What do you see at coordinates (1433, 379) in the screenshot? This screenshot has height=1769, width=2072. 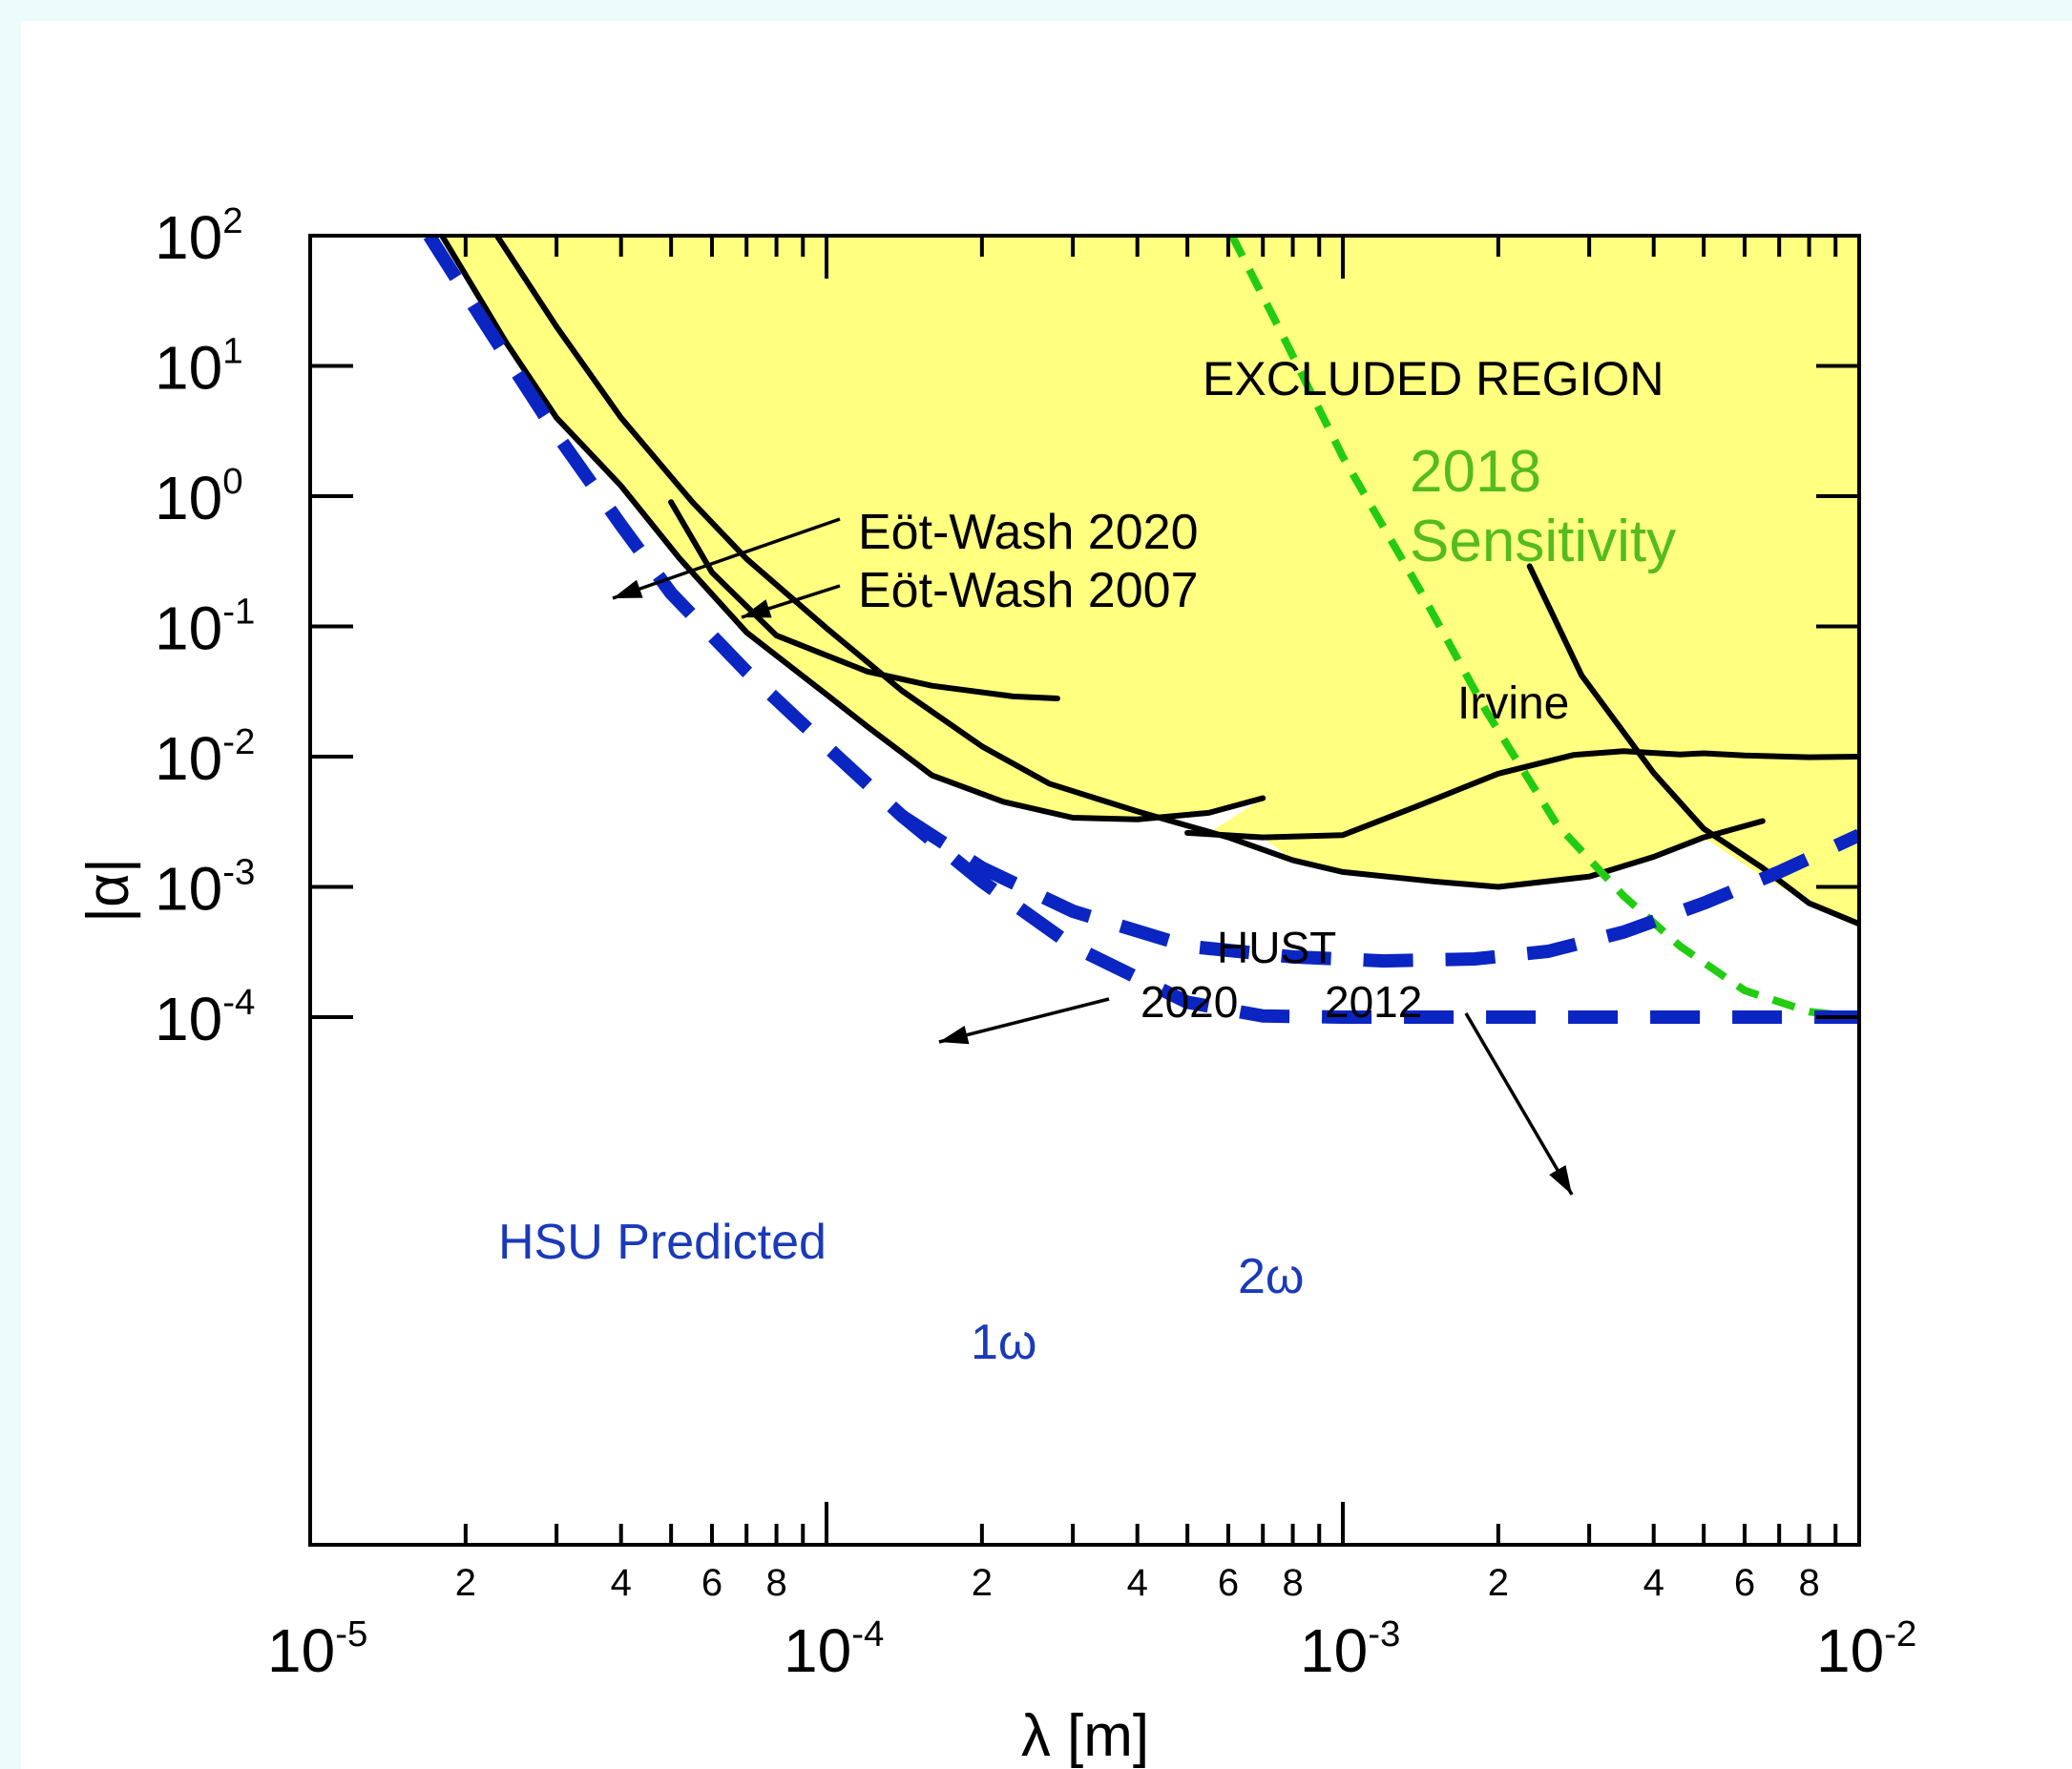 I see `excluded-region-label: EXCLUDED REGION` at bounding box center [1433, 379].